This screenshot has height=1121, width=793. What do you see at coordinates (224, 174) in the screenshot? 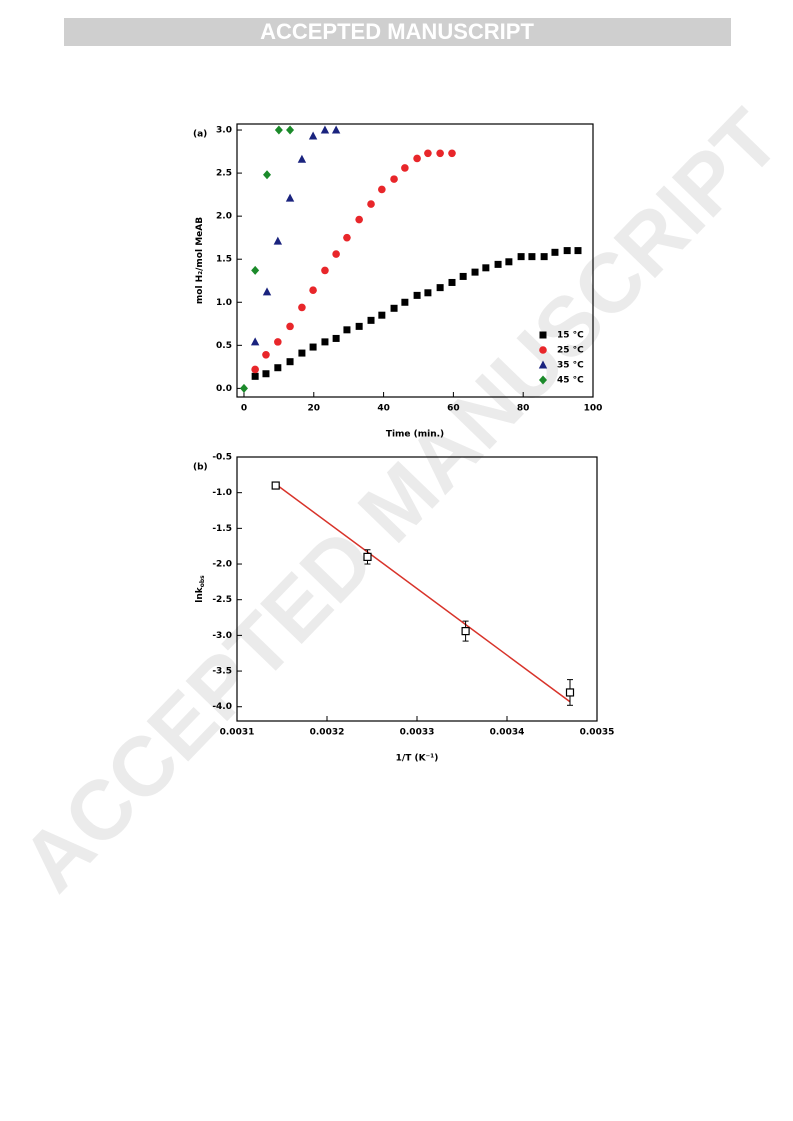
I see `y-tick-label: 2.5` at bounding box center [224, 174].